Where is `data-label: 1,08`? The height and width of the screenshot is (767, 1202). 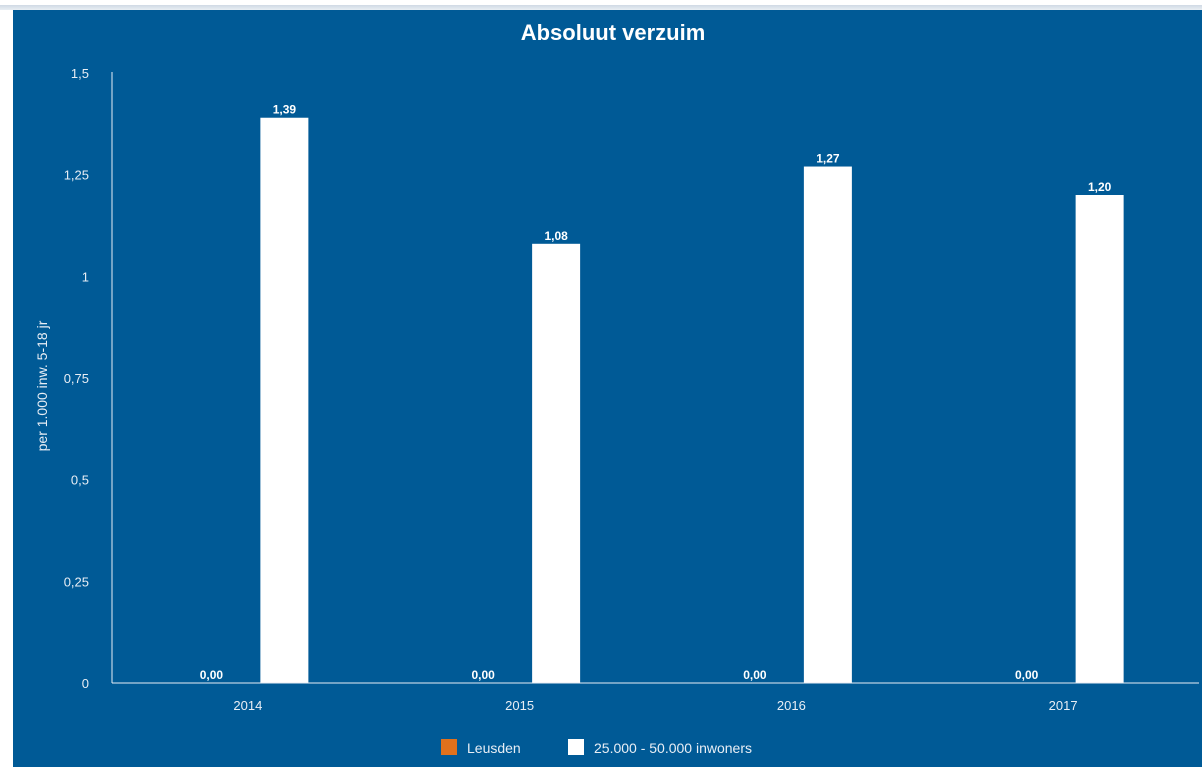 data-label: 1,08 is located at coordinates (556, 236).